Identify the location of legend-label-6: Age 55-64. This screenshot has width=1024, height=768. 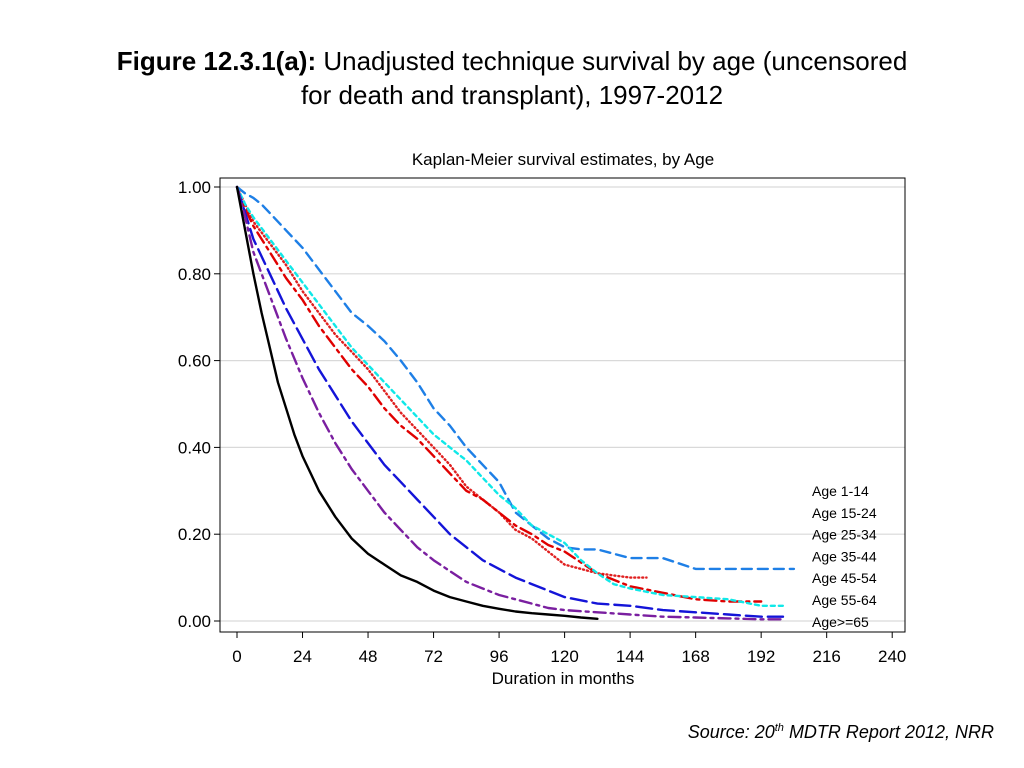
(844, 600).